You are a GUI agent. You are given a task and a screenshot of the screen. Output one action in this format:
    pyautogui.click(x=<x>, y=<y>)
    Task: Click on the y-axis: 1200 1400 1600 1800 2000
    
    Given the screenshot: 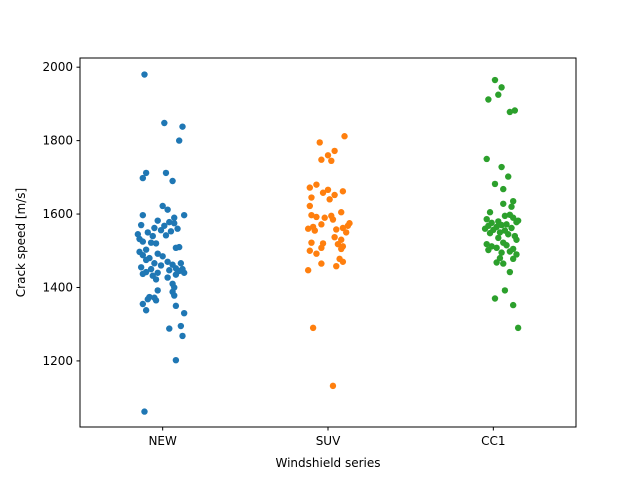 What is the action you would take?
    pyautogui.click(x=61, y=214)
    